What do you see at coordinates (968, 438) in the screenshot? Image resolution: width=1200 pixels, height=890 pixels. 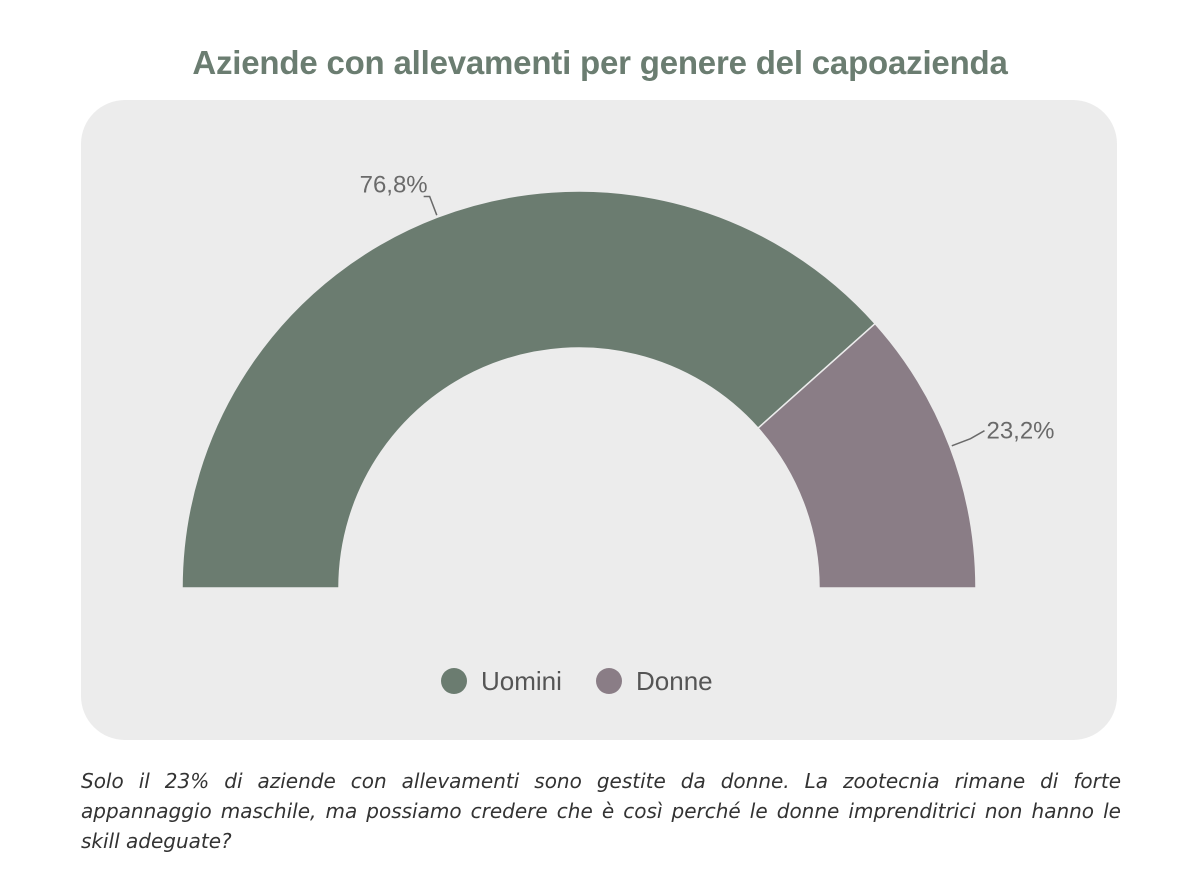 I see `leader-line-donne` at bounding box center [968, 438].